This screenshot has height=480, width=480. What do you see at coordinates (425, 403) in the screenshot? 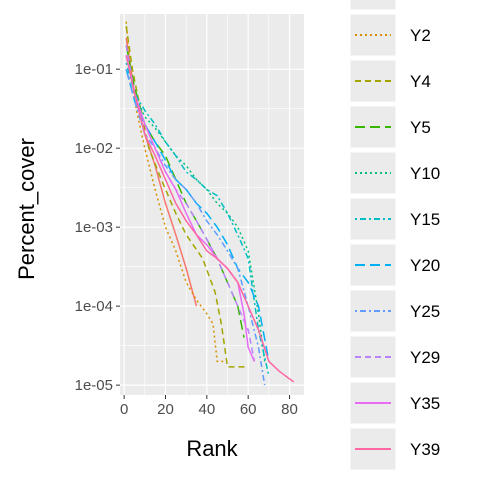
I see `legend-label-y35: Y35` at bounding box center [425, 403].